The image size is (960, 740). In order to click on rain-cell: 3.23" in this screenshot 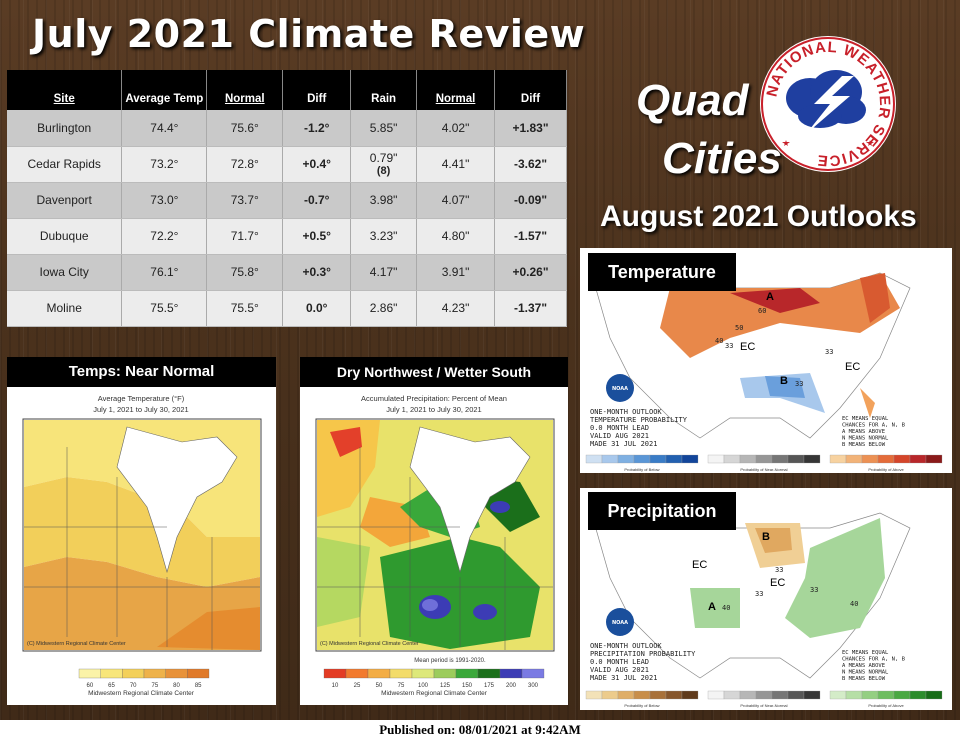, I will do `click(384, 236)`.